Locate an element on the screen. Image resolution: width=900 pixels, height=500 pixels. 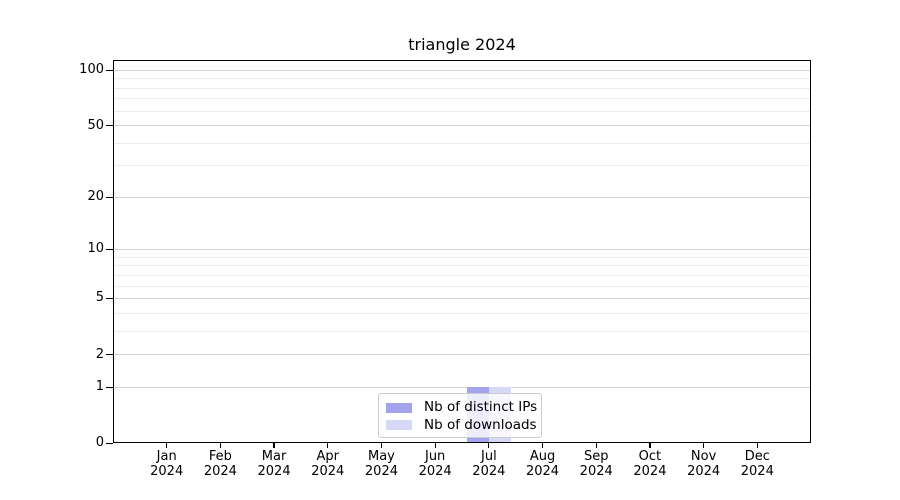
x-tick-label: Aug 2024 is located at coordinates (543, 464).